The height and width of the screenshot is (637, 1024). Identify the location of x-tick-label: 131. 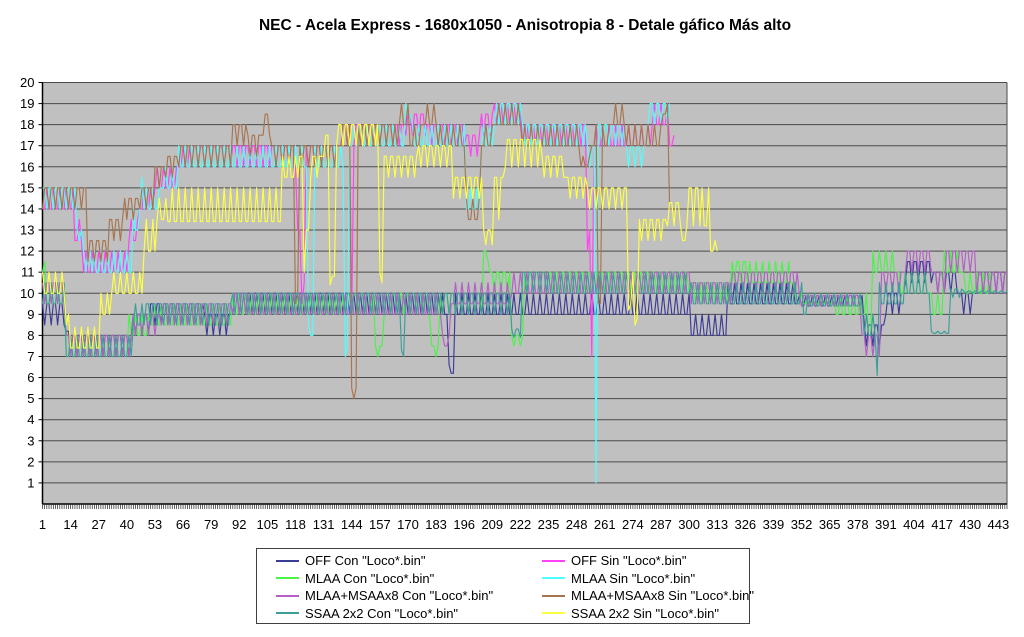
(324, 524).